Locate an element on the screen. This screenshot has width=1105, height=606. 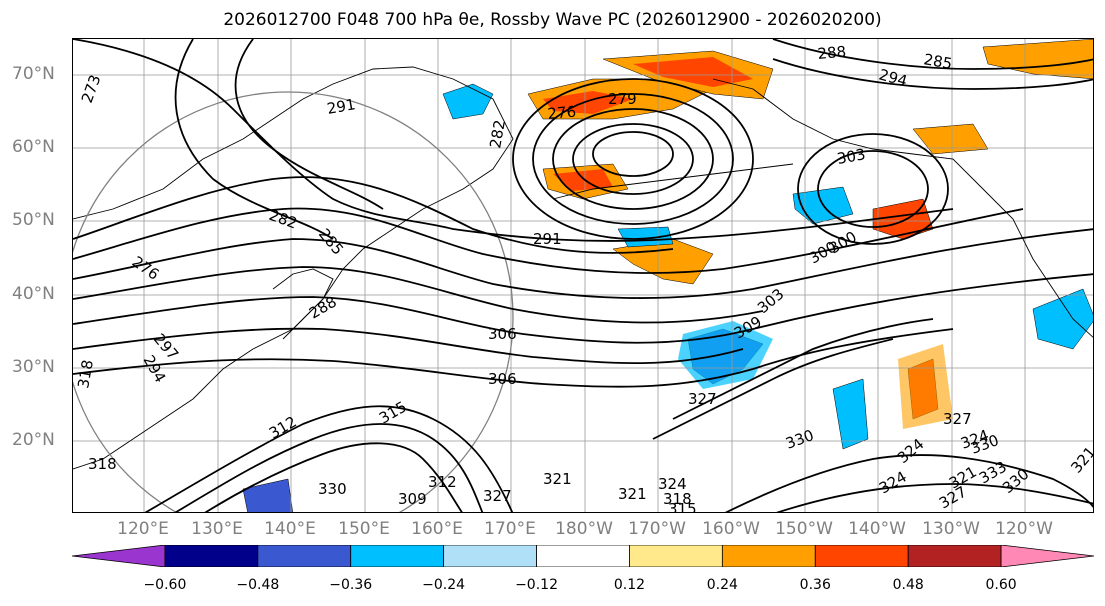
lon-label: 150°W is located at coordinates (804, 529).